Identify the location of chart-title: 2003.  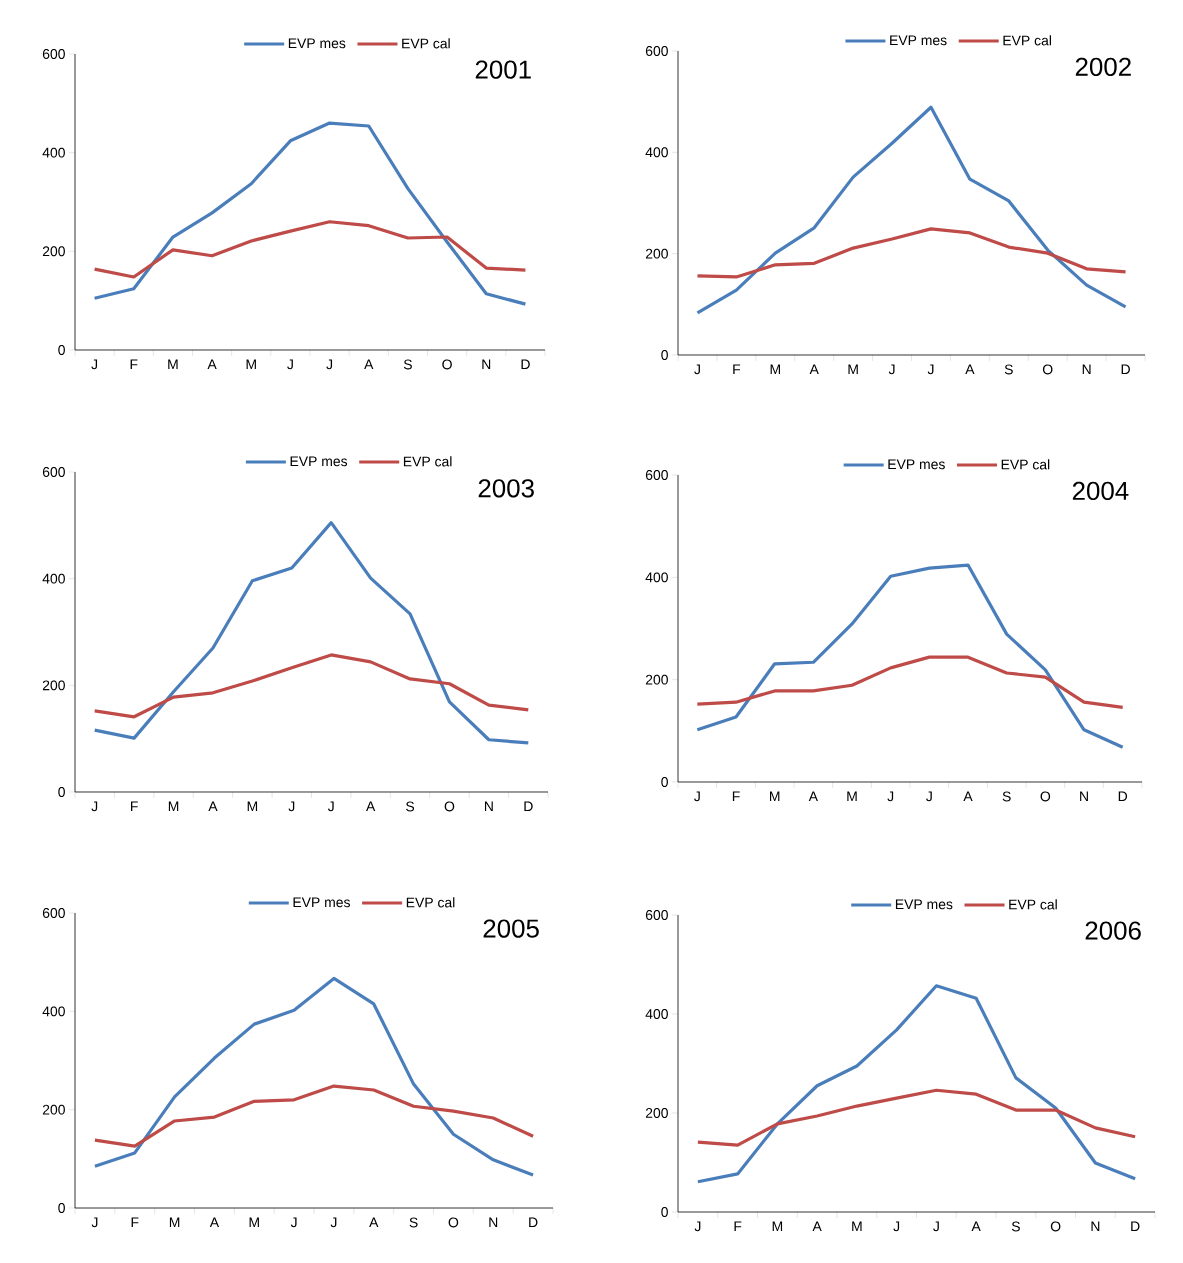
(506, 488).